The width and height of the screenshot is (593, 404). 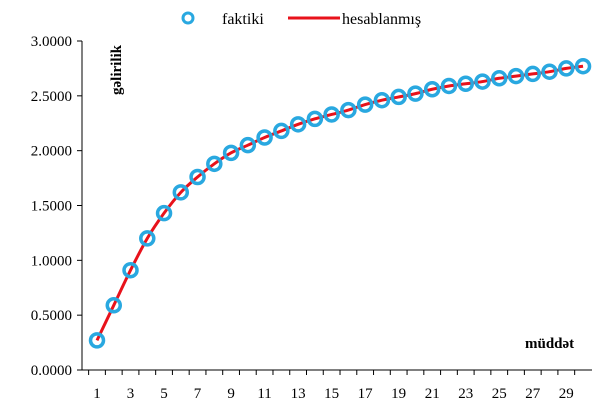 I want to click on x-tick-label: 3, so click(x=131, y=394).